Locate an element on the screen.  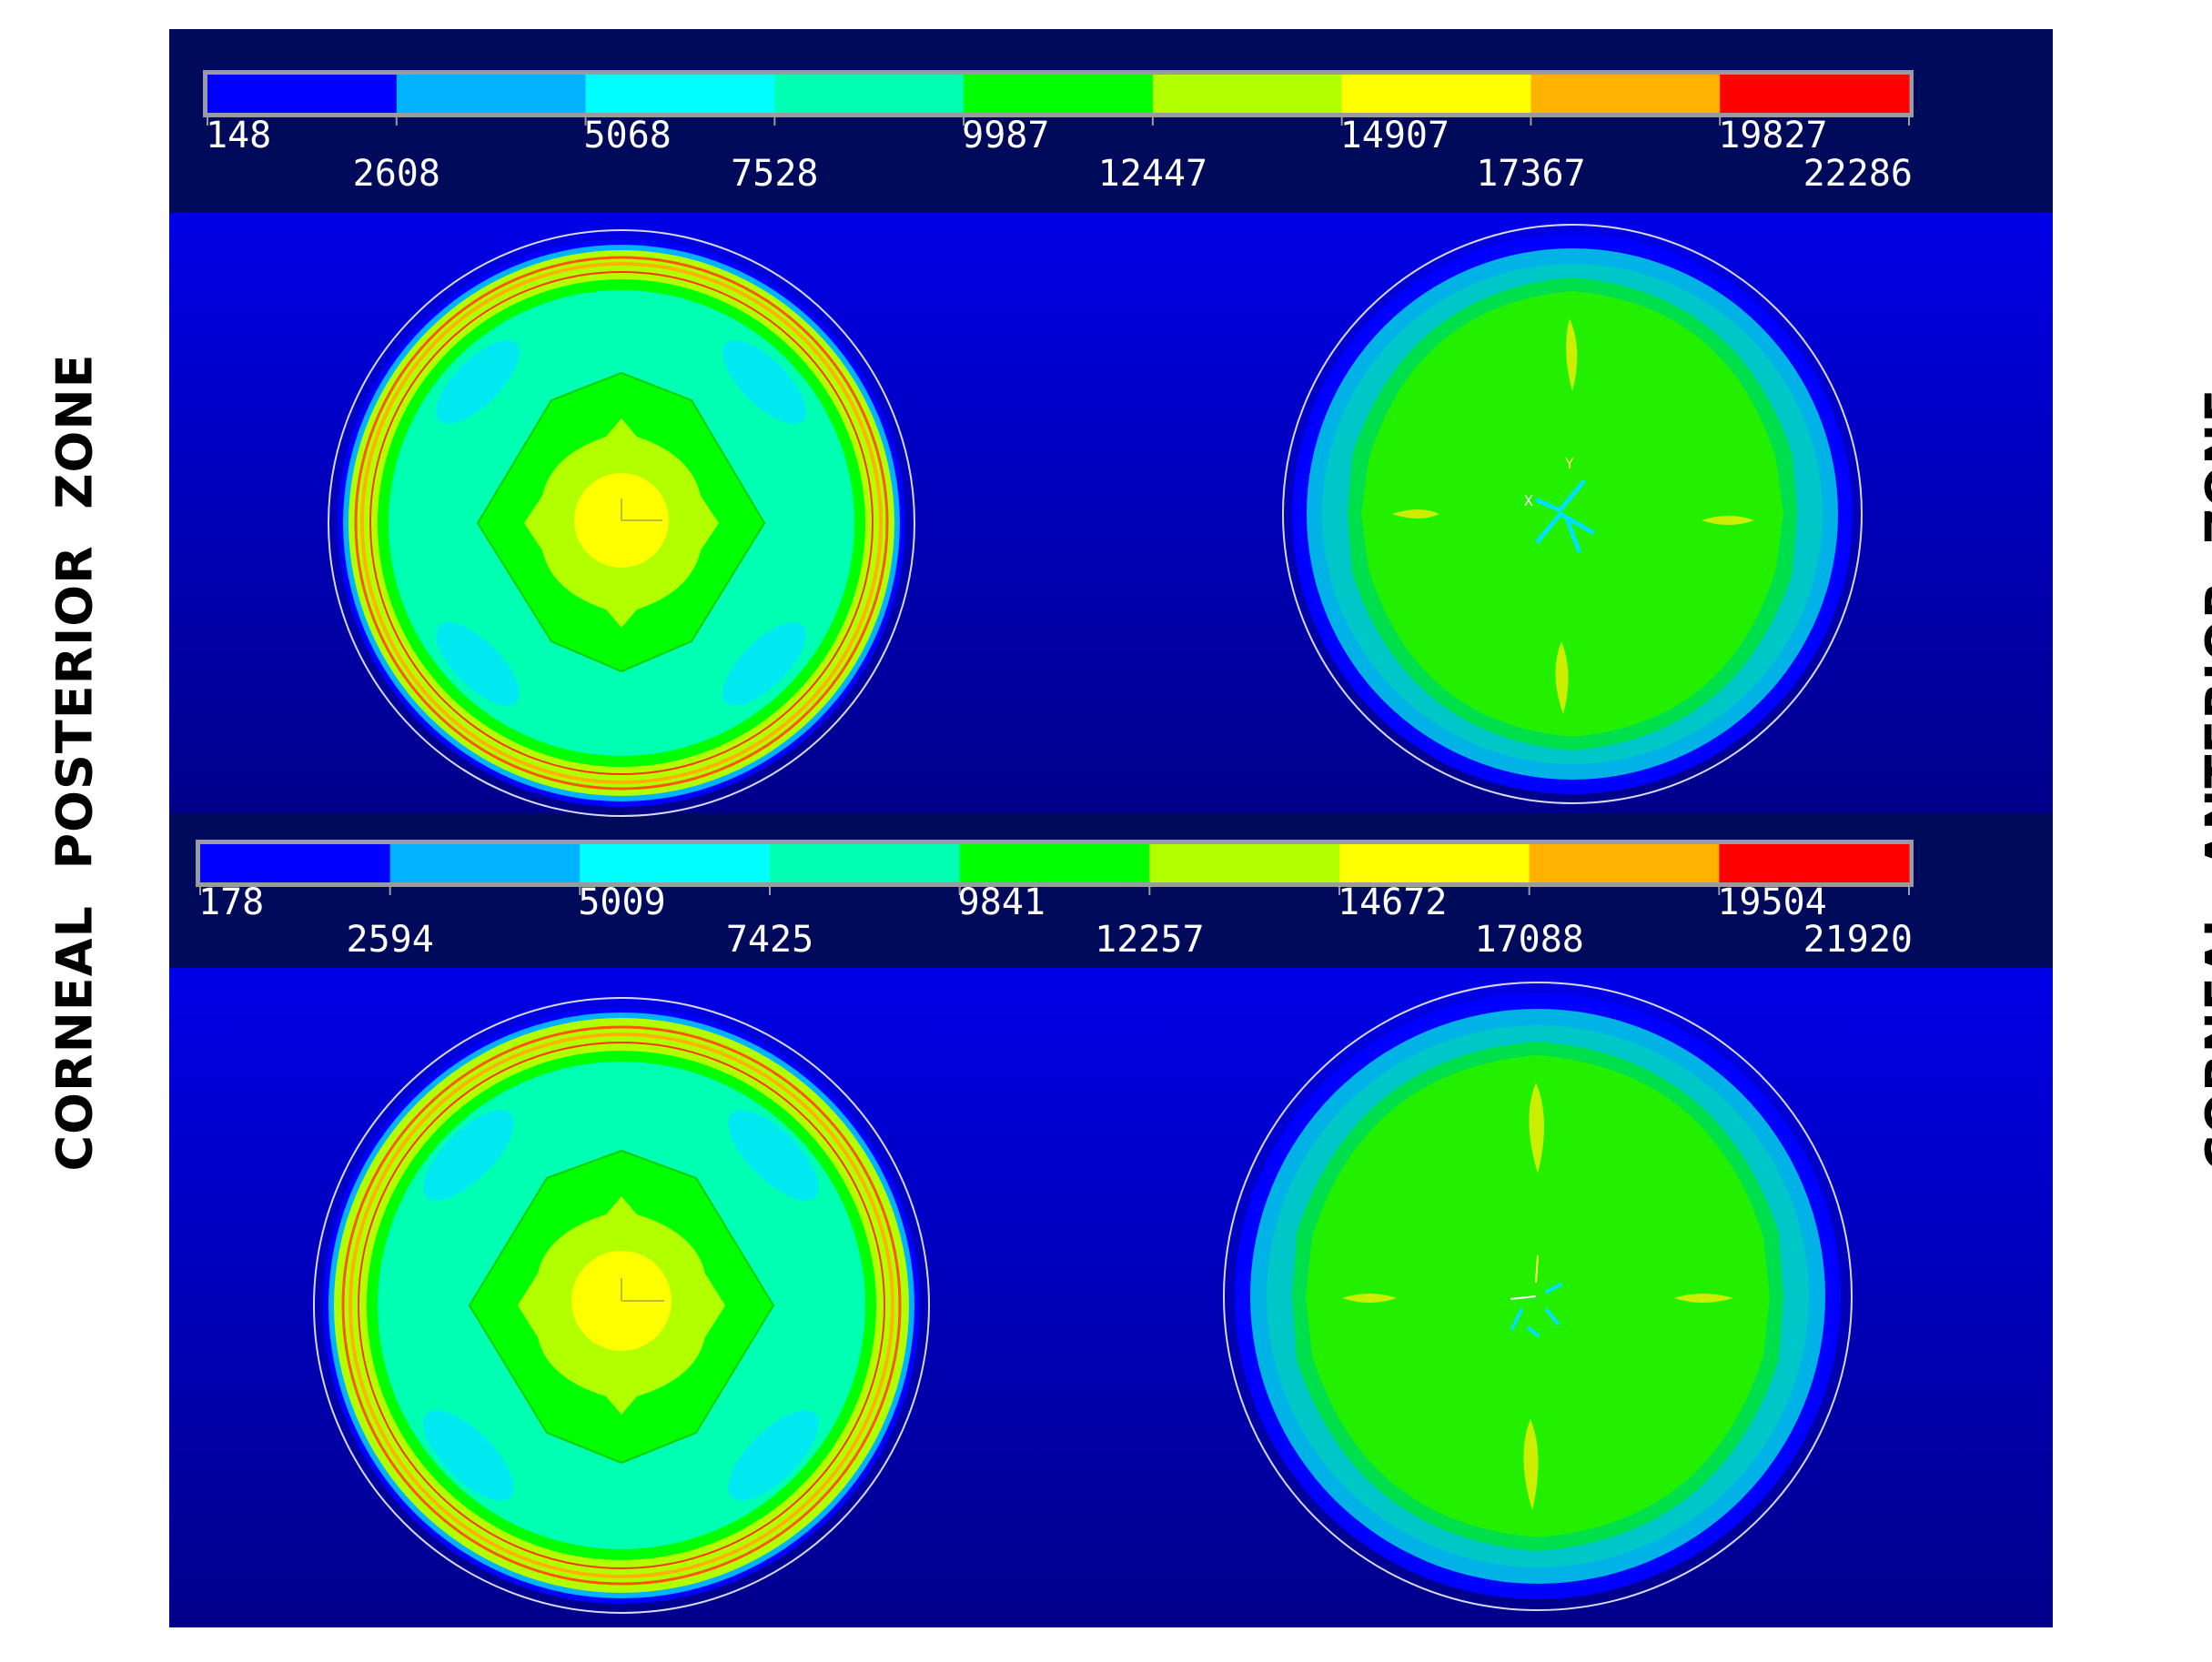
axis-label-y: Y is located at coordinates (1569, 463).